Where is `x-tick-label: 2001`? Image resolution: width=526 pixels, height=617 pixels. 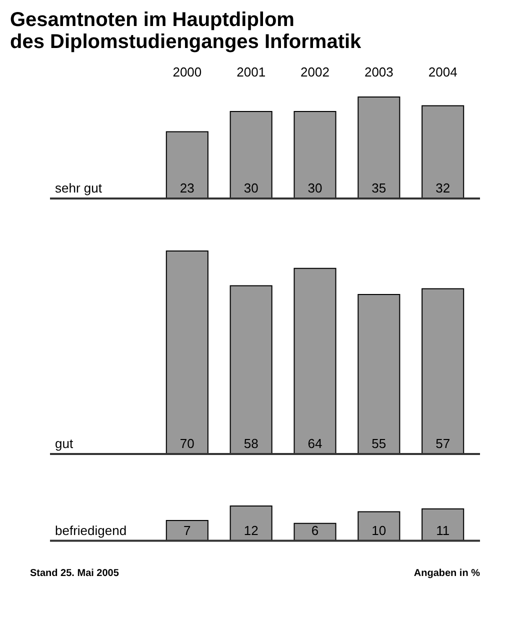
x-tick-label: 2001 is located at coordinates (251, 72).